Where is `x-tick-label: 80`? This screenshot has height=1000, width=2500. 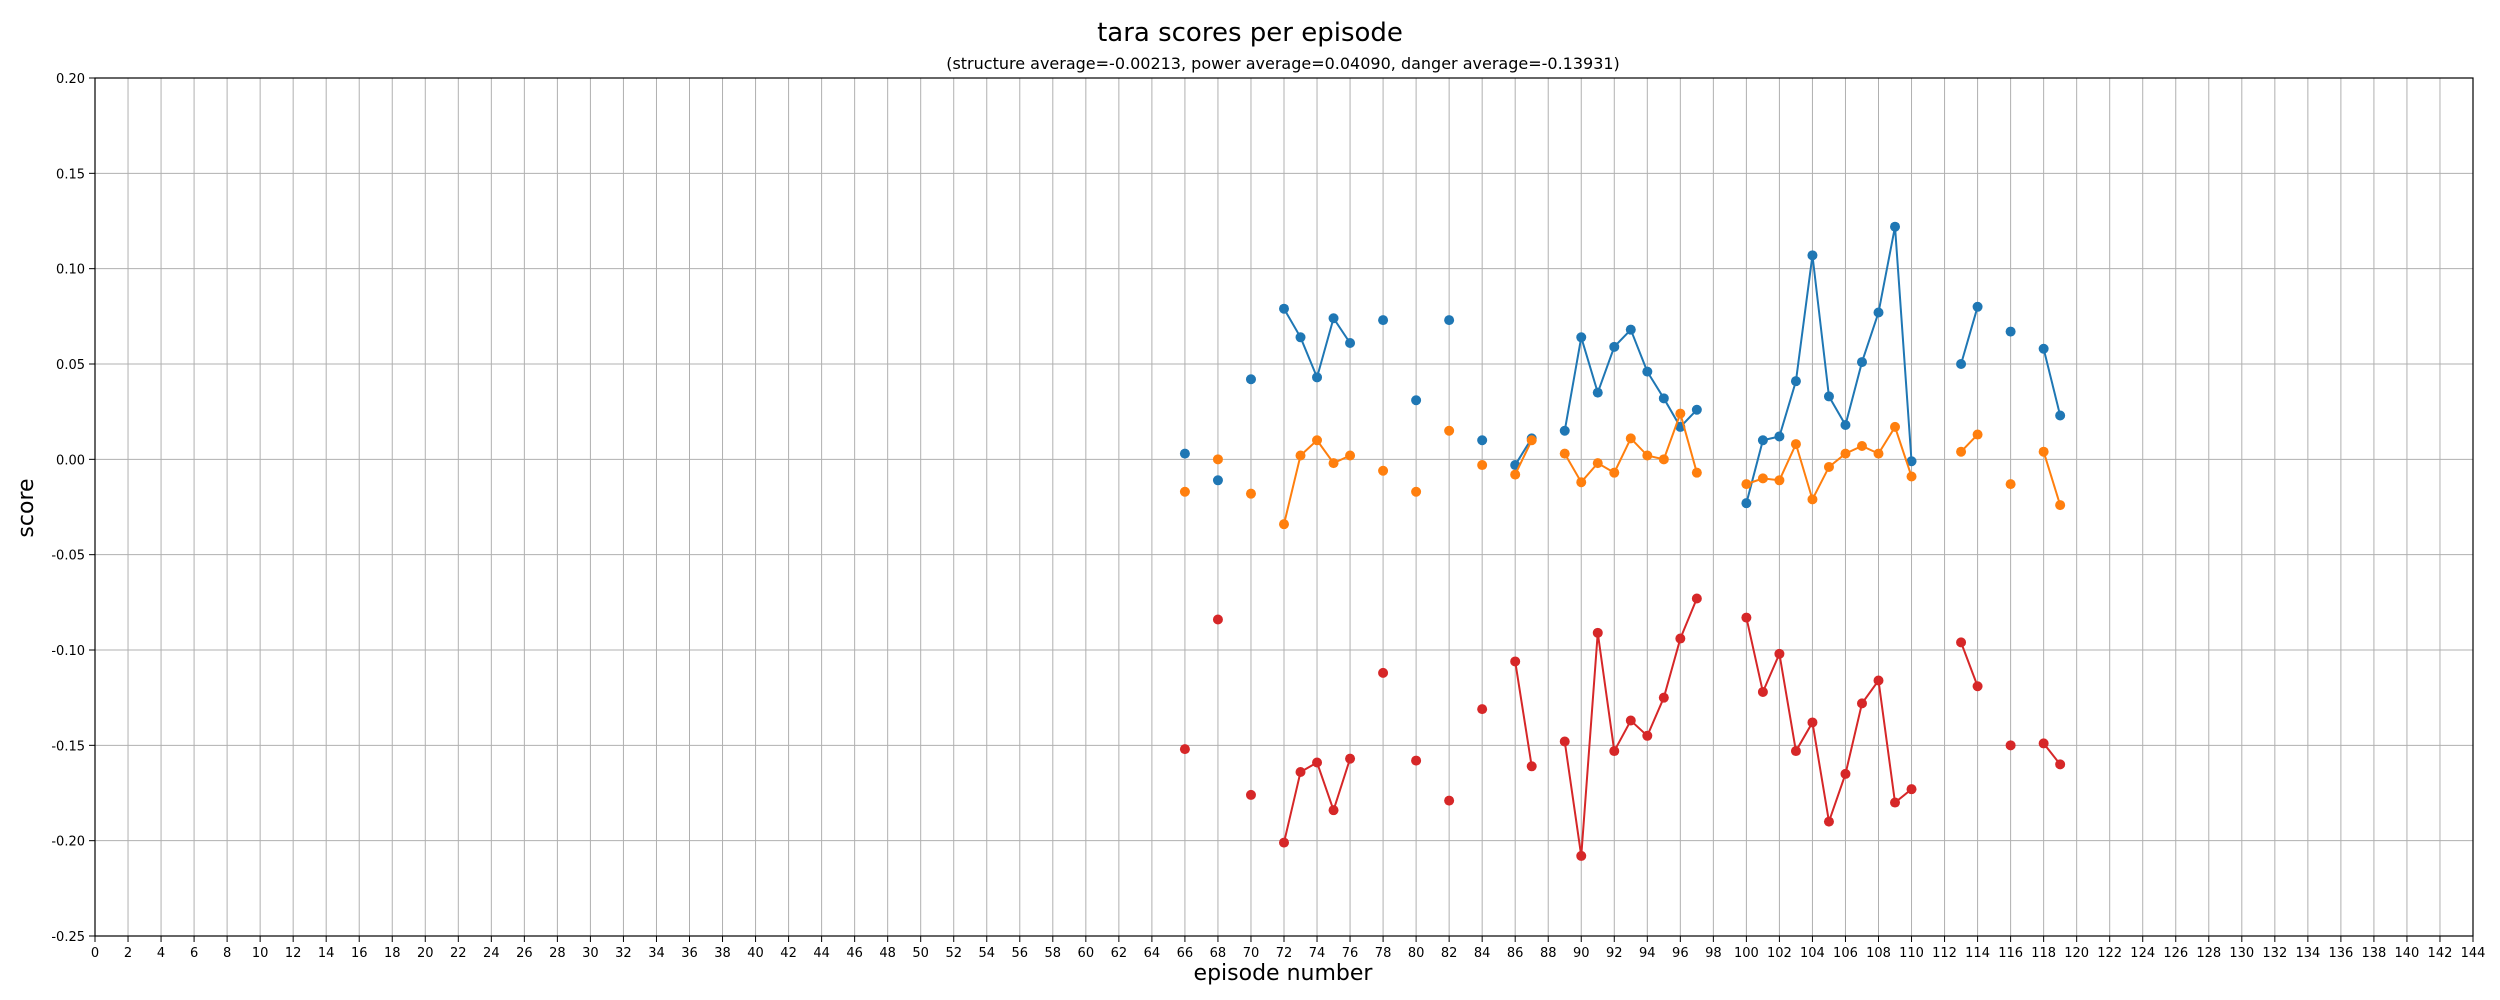
x-tick-label: 80 is located at coordinates (1416, 953).